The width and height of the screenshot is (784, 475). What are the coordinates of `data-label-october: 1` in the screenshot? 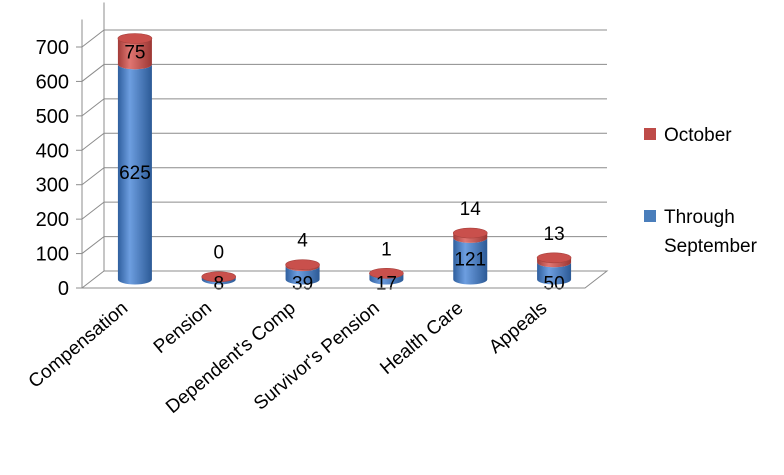 It's located at (386, 249).